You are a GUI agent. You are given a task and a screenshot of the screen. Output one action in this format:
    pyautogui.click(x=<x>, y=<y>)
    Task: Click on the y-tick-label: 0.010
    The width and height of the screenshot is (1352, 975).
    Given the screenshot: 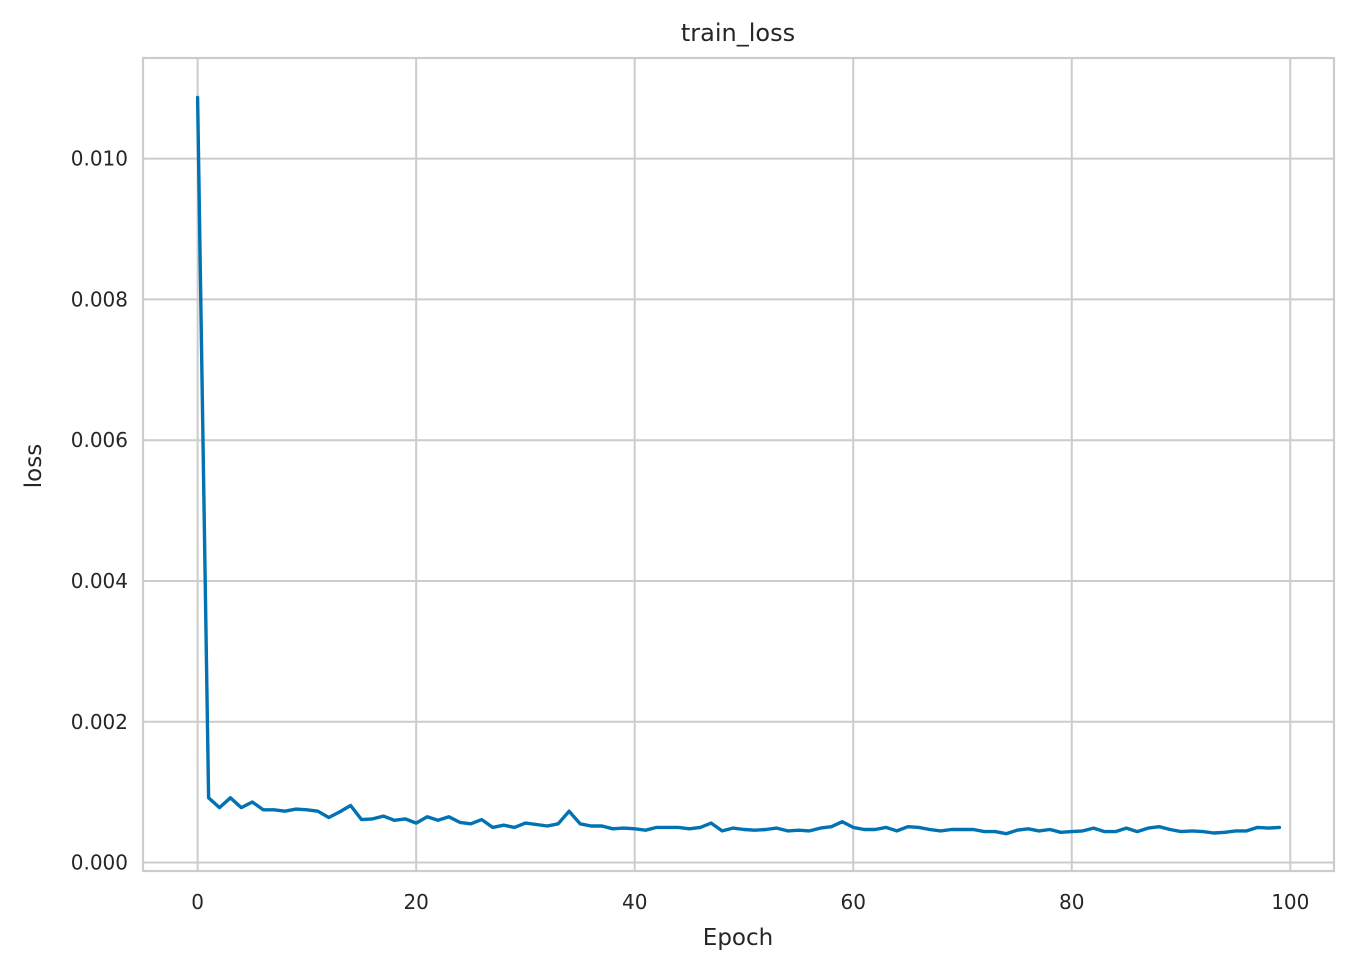 What is the action you would take?
    pyautogui.click(x=99, y=159)
    